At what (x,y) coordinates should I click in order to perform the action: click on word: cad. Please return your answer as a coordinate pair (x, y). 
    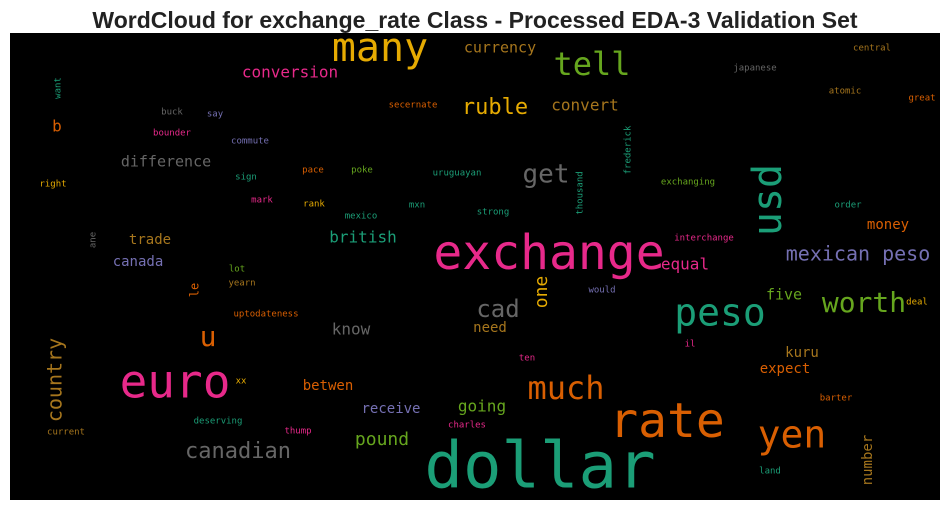
    Looking at the image, I should click on (497, 309).